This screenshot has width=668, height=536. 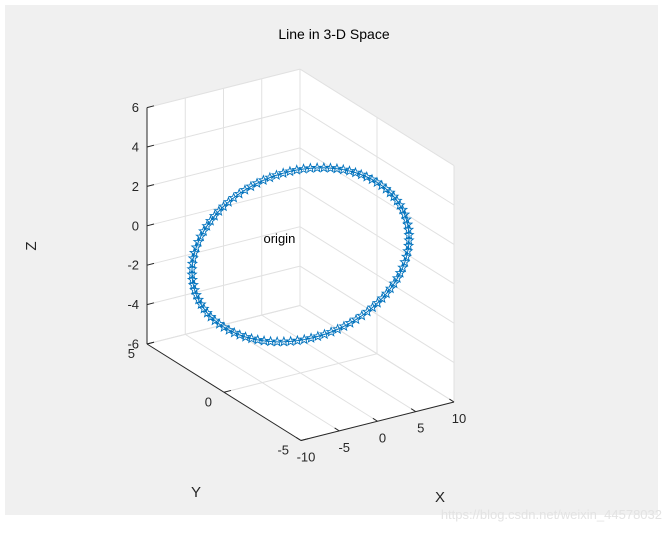 What do you see at coordinates (283, 450) in the screenshot?
I see `y-tick-label: -5` at bounding box center [283, 450].